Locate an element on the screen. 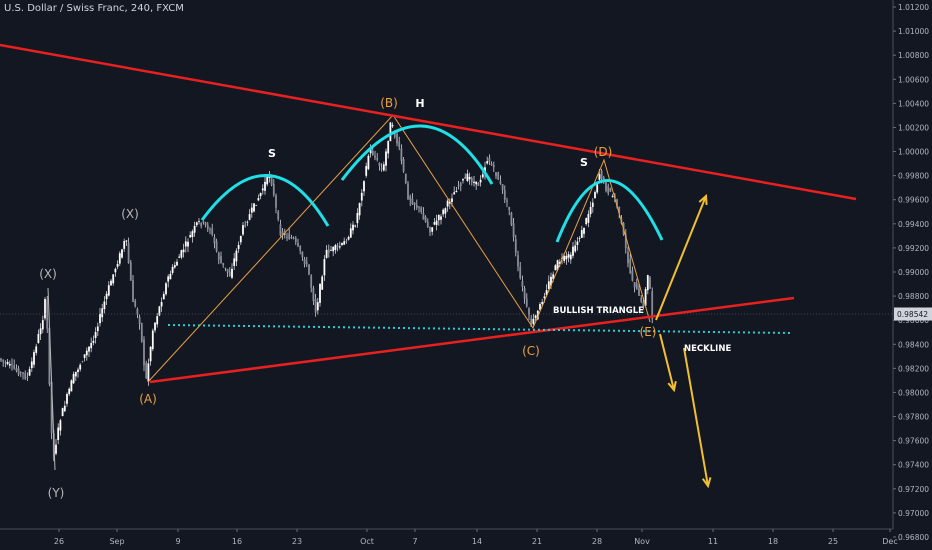  wave-label: (D) is located at coordinates (603, 152).